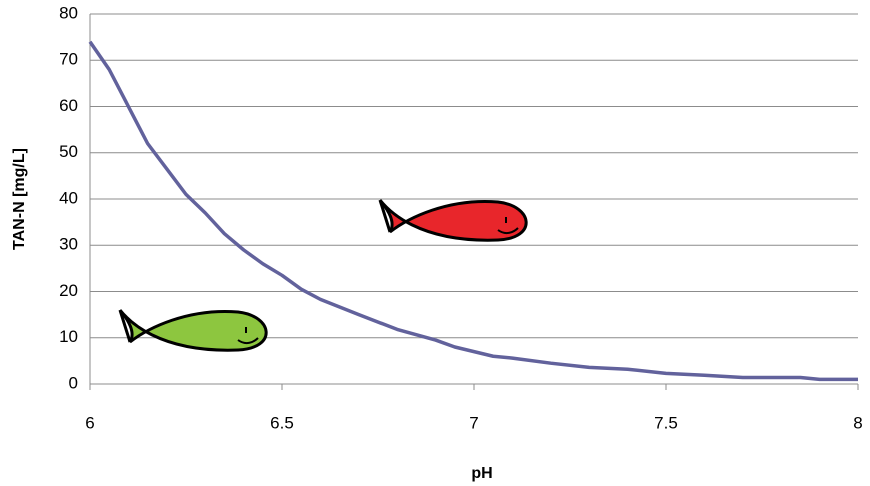 The height and width of the screenshot is (486, 870). I want to click on y-tick-label: 60, so click(68, 105).